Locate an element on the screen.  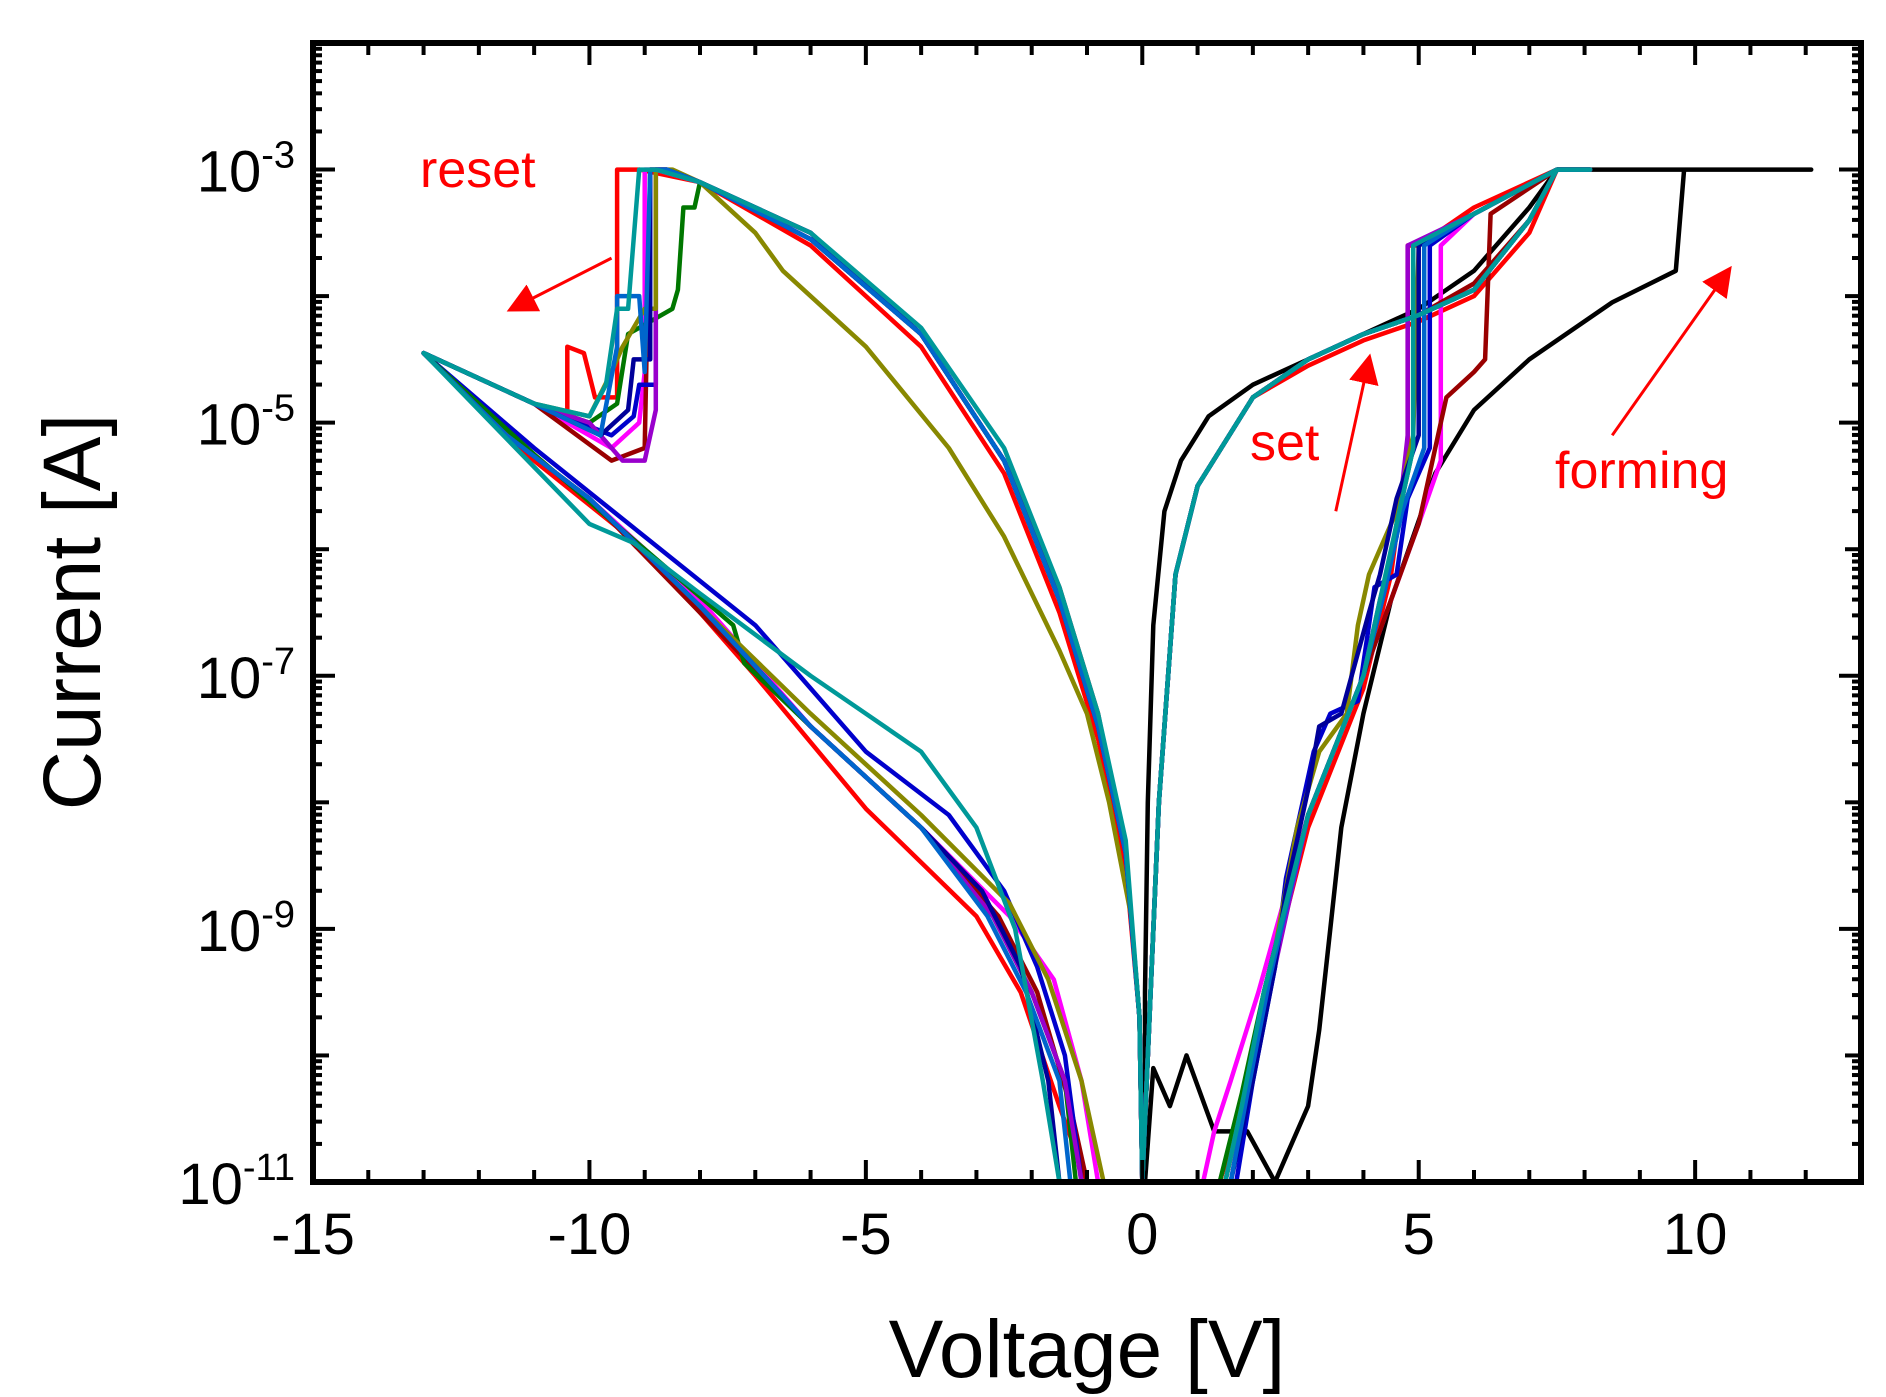
y-tick-label: 10⁻³ is located at coordinates (246, 170).